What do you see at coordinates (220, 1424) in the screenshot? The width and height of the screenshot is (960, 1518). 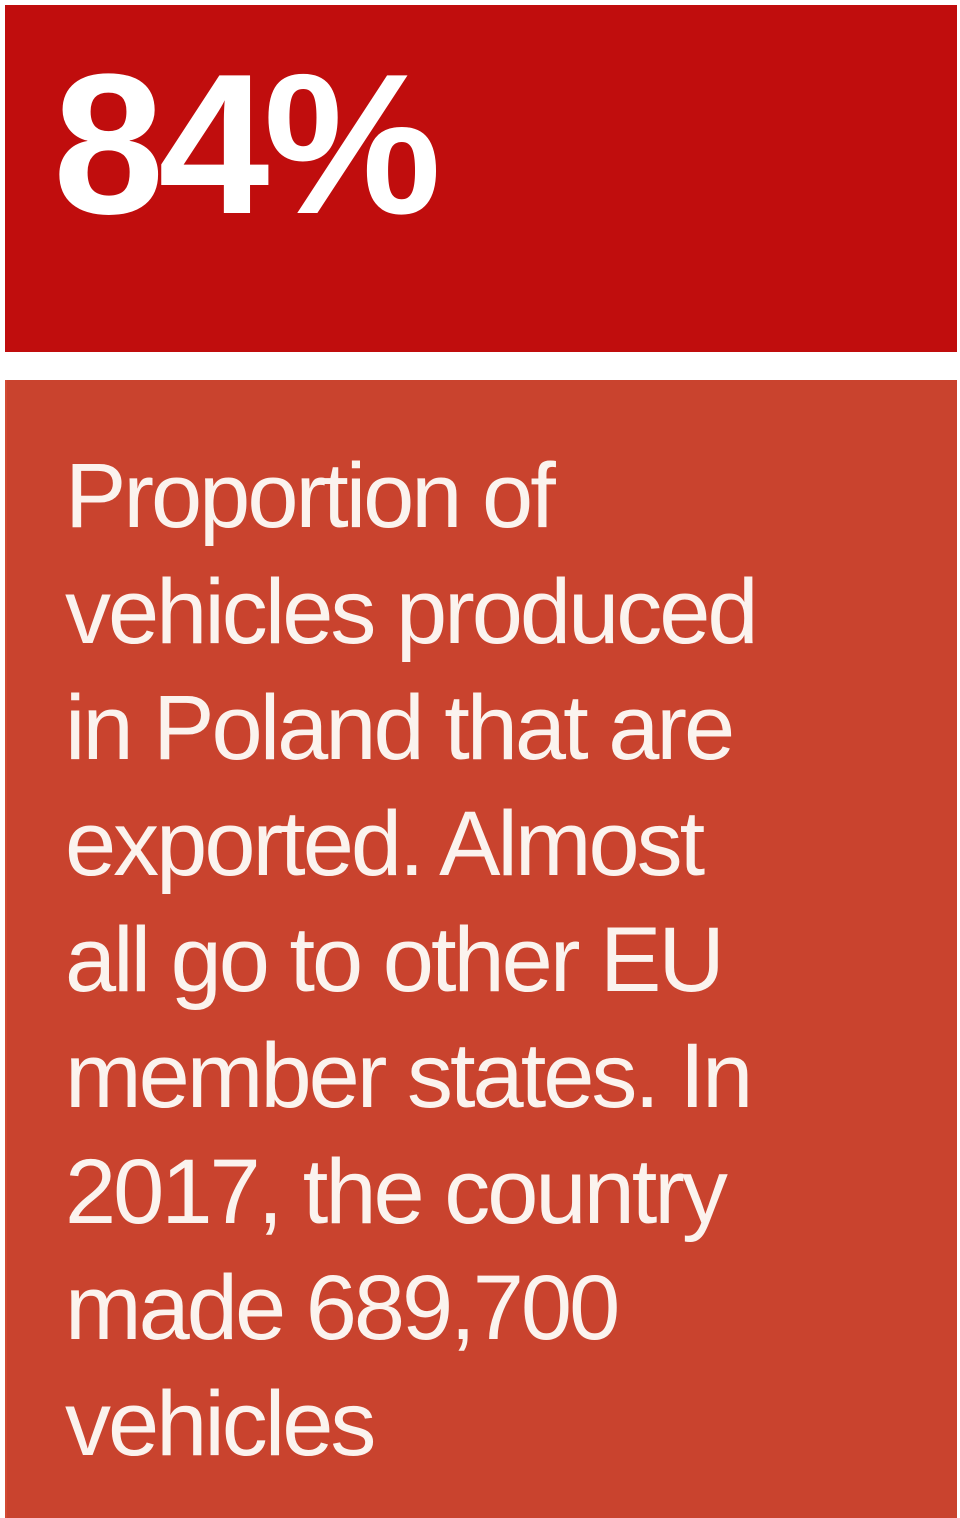 I see `description-line: vehicles` at bounding box center [220, 1424].